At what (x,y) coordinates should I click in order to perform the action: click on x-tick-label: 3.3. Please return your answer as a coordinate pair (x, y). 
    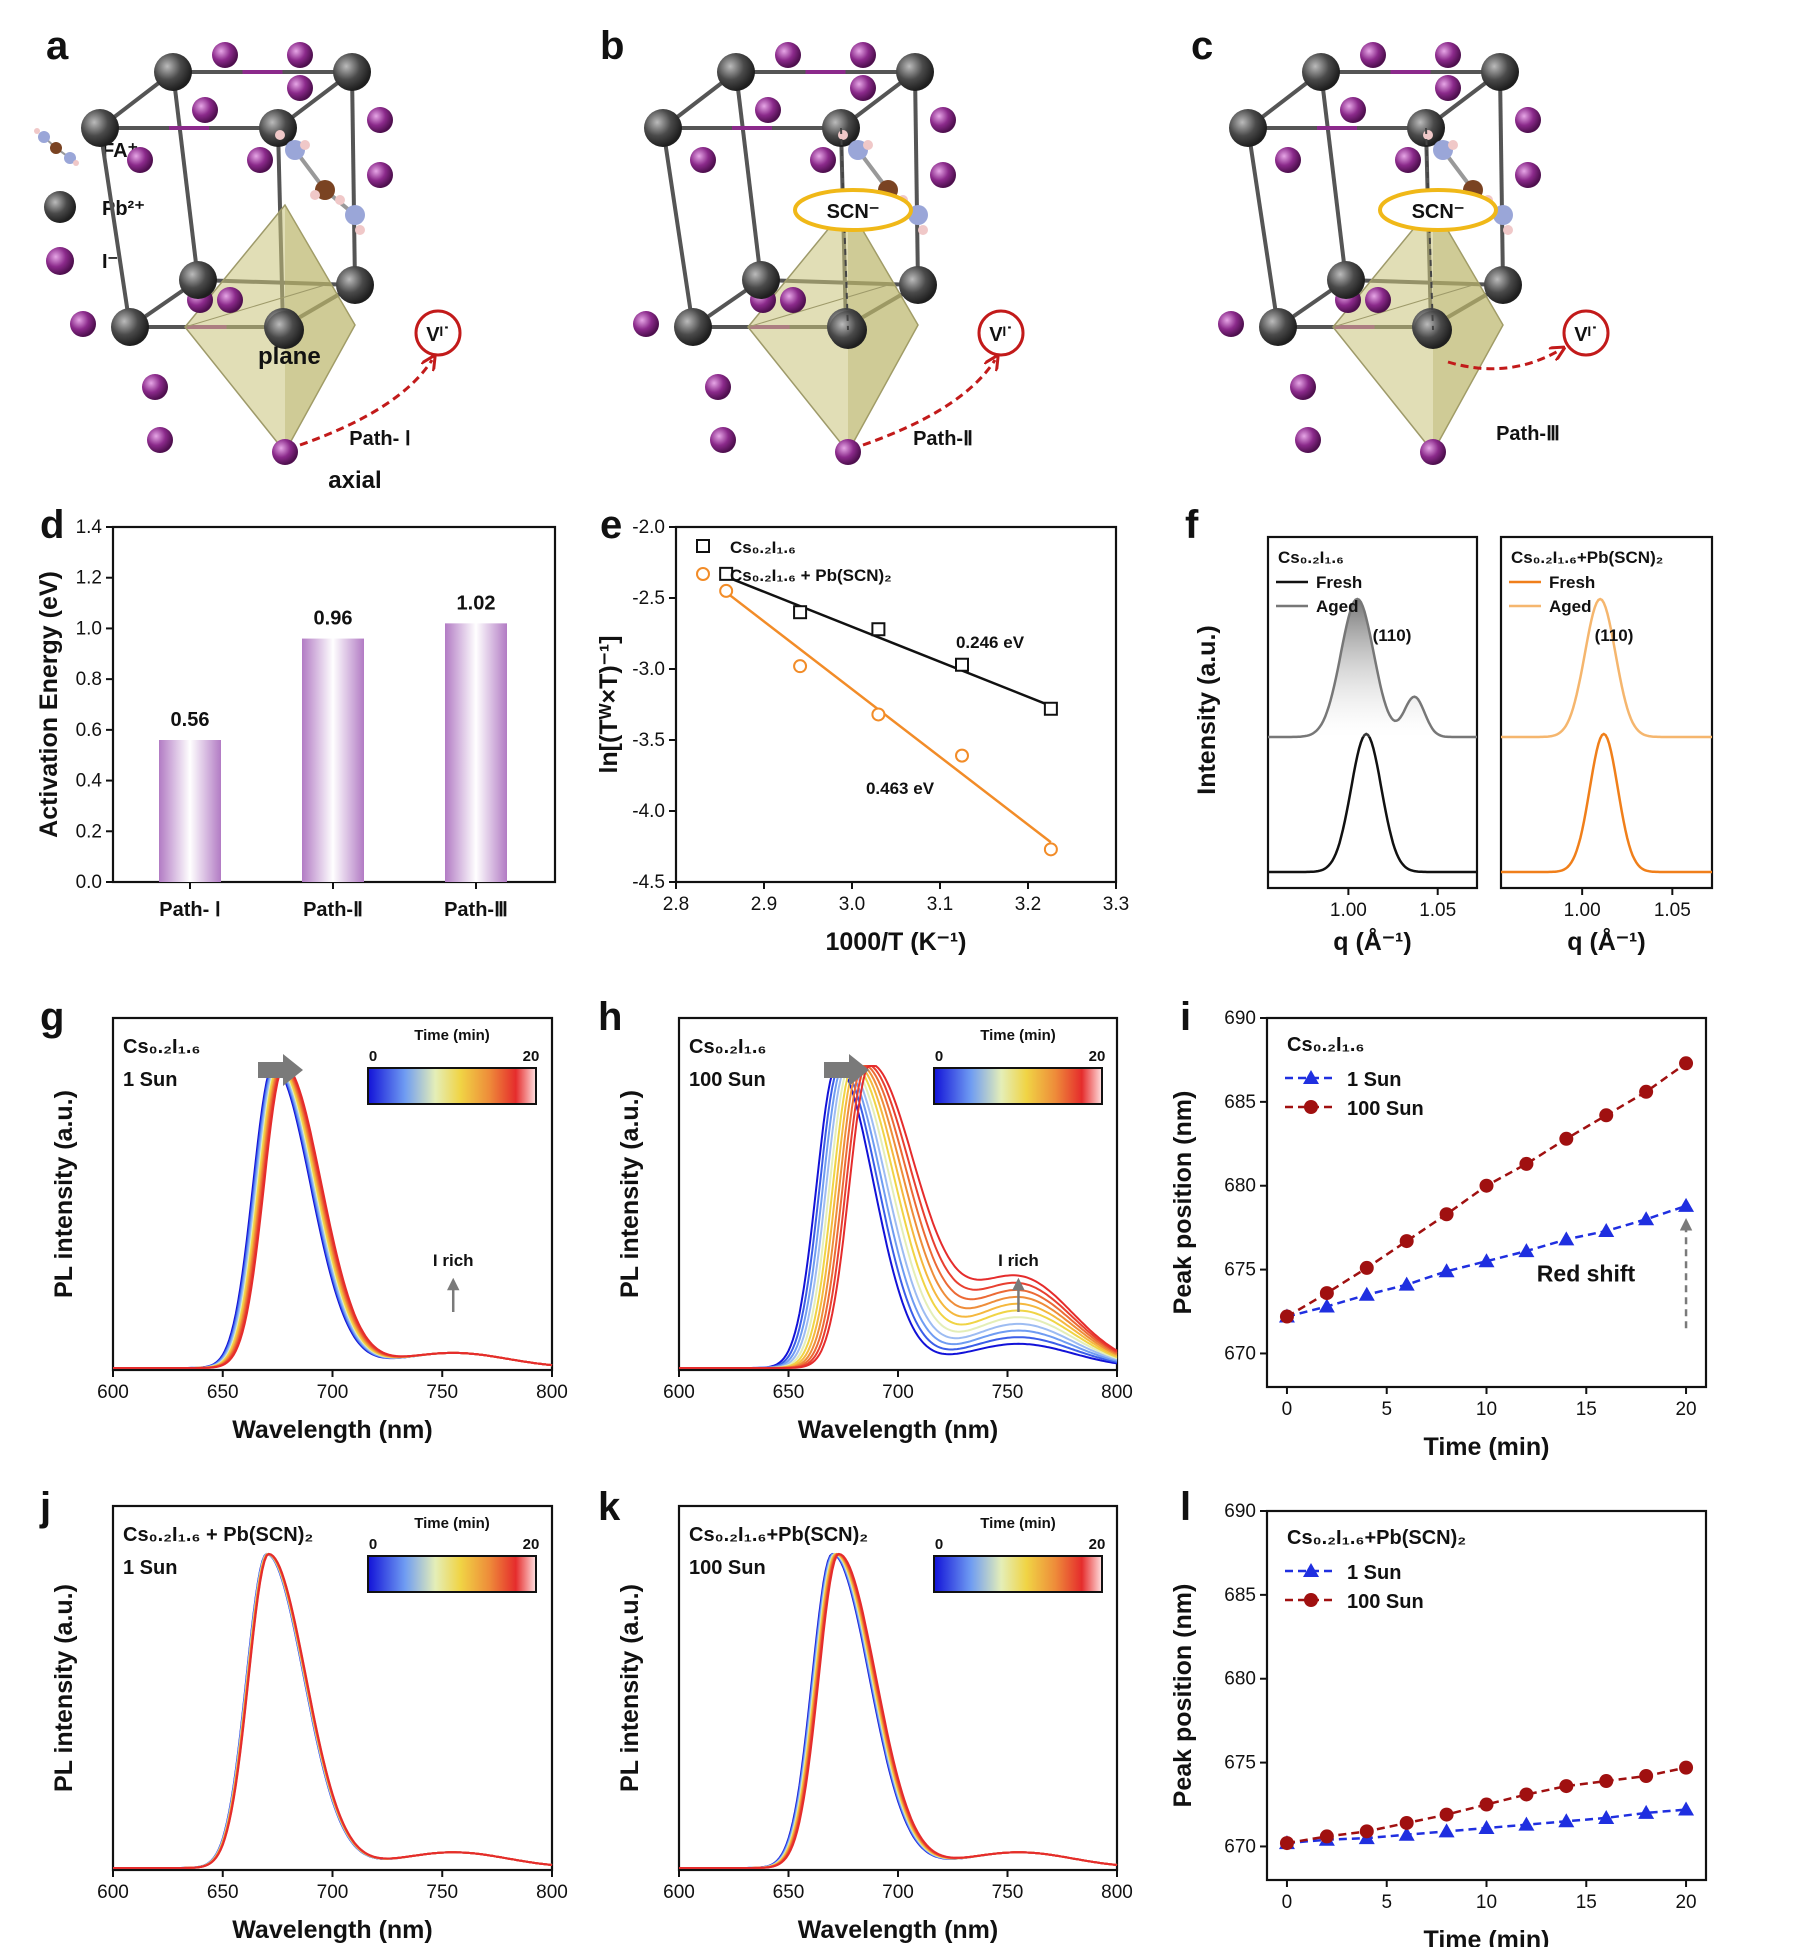
    Looking at the image, I should click on (1116, 904).